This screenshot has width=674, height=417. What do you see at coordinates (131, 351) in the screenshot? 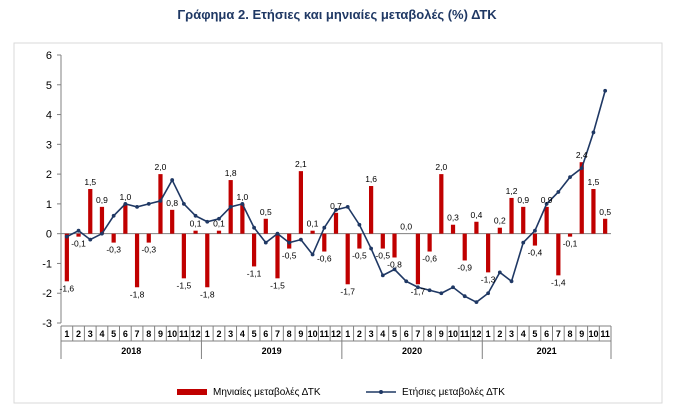
I see `year-label: 2018` at bounding box center [131, 351].